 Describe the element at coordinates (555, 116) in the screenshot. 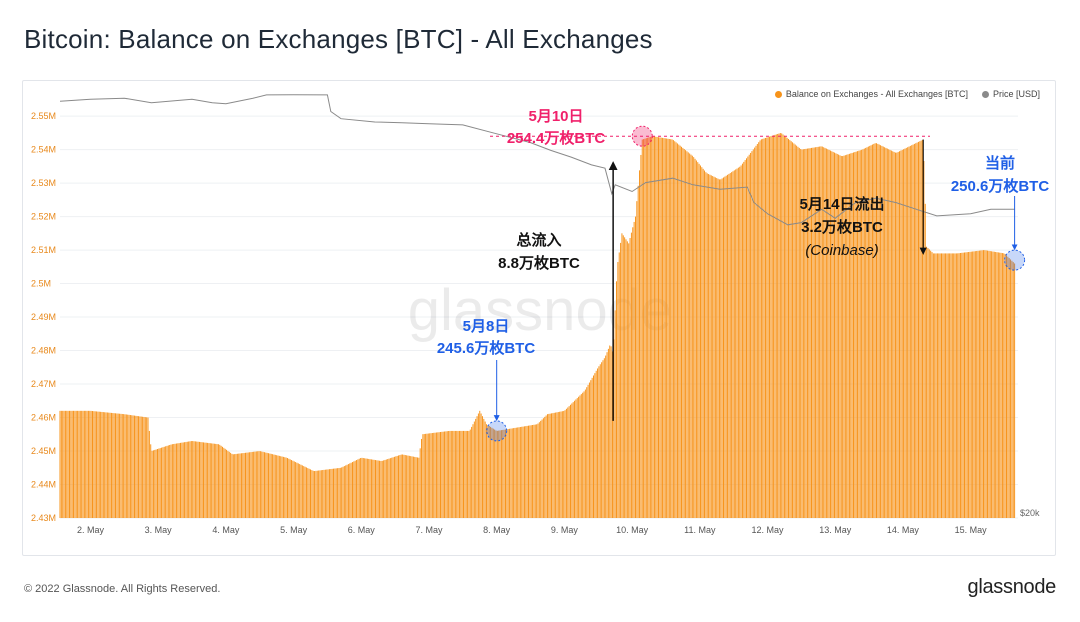

I see `may10-label-date: 5月10日` at that location.